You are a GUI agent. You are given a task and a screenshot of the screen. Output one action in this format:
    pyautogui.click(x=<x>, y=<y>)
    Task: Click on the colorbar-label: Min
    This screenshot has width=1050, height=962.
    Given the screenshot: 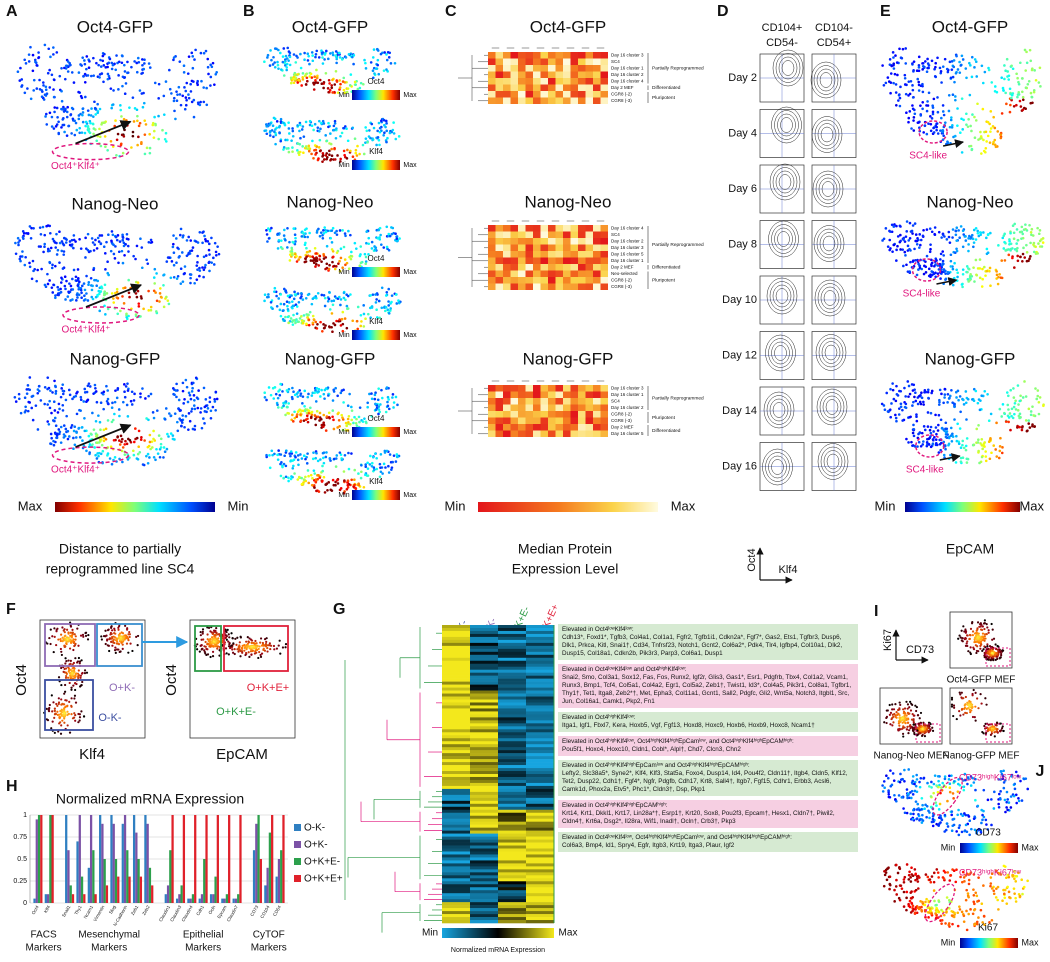 What is the action you would take?
    pyautogui.click(x=238, y=505)
    